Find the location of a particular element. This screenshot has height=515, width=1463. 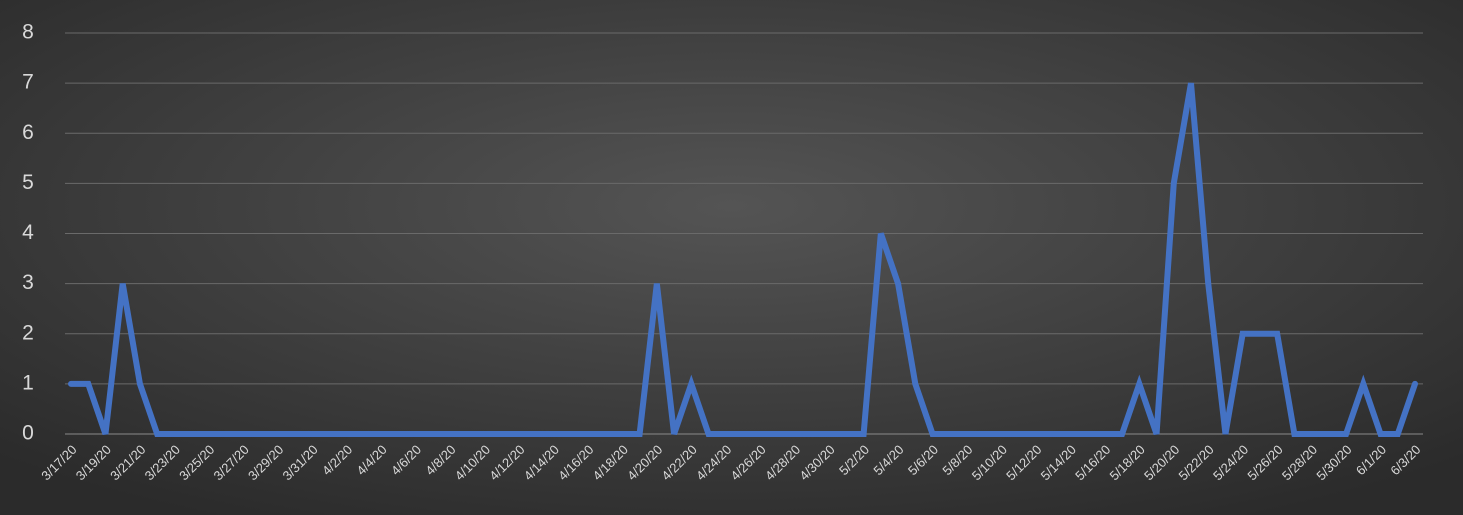

y-tick-label: 6 is located at coordinates (28, 132).